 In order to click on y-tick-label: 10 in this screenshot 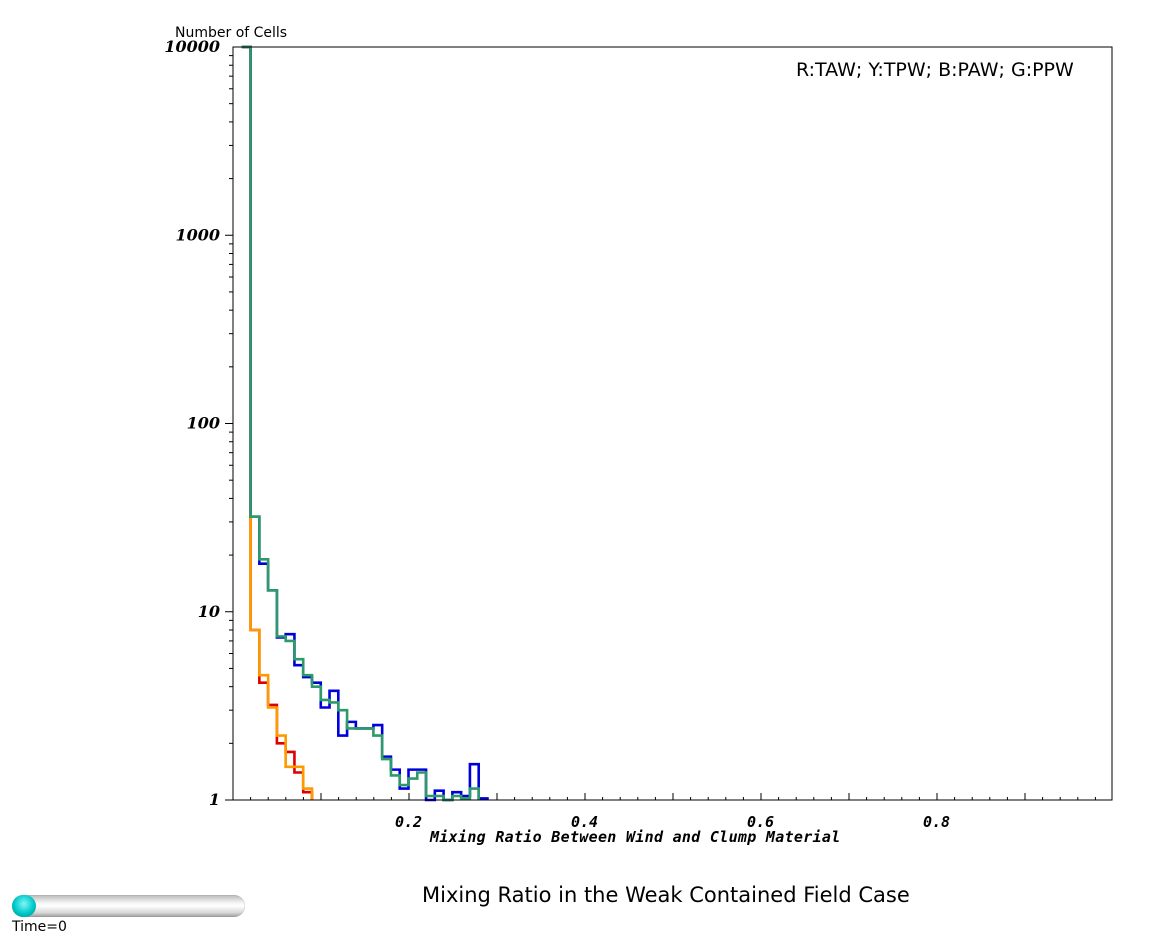, I will do `click(209, 611)`.